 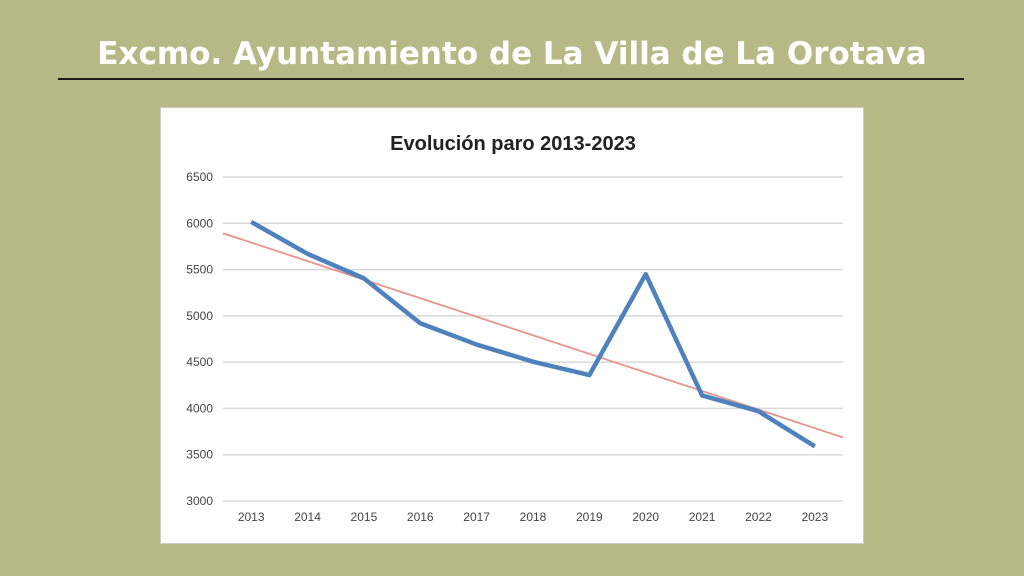 What do you see at coordinates (364, 517) in the screenshot?
I see `x-tick-label: 2015` at bounding box center [364, 517].